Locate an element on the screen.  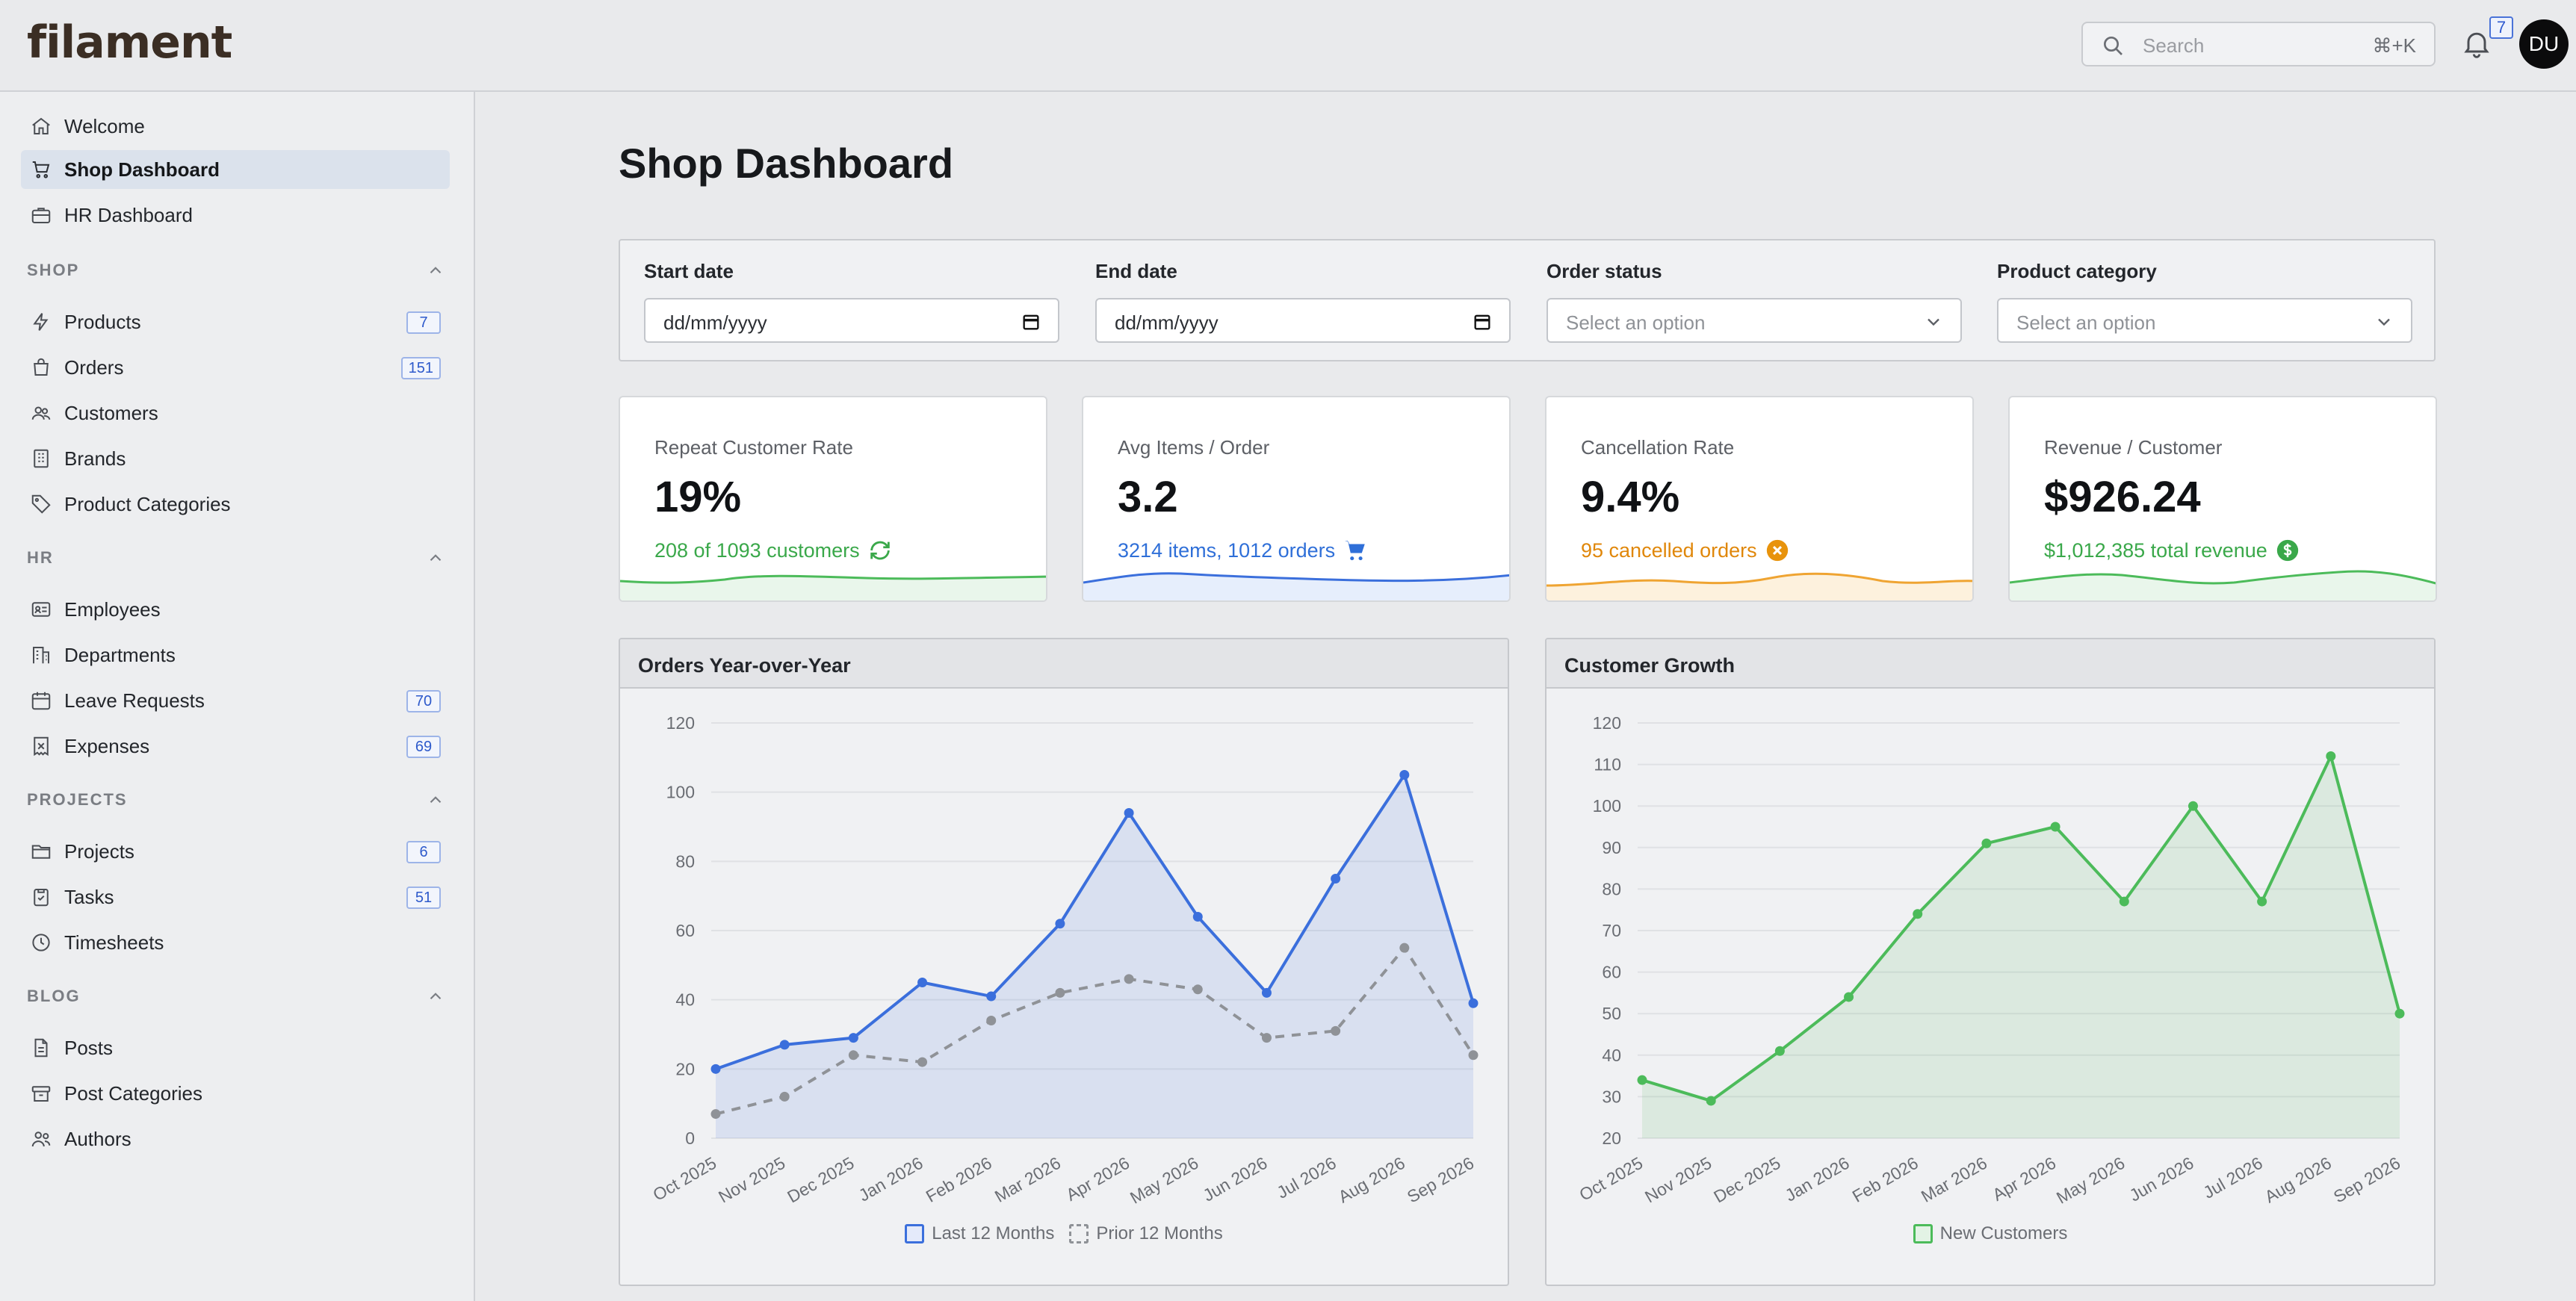
series-line is located at coordinates (2021, 928).